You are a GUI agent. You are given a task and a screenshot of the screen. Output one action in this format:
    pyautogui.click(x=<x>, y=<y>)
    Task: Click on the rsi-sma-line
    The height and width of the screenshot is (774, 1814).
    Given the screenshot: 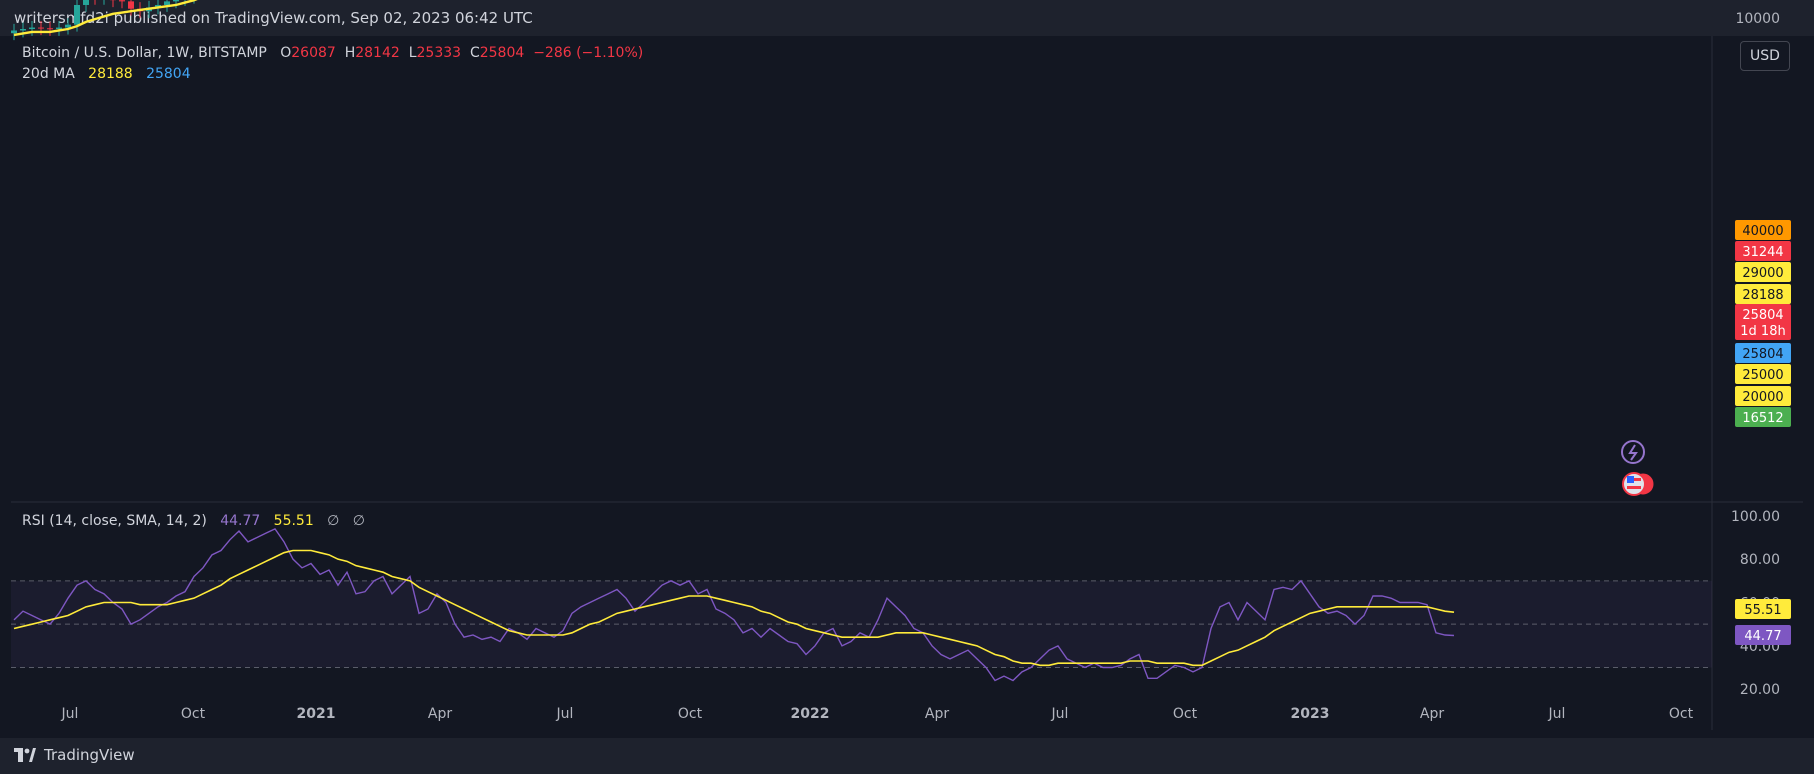 What is the action you would take?
    pyautogui.click(x=734, y=608)
    